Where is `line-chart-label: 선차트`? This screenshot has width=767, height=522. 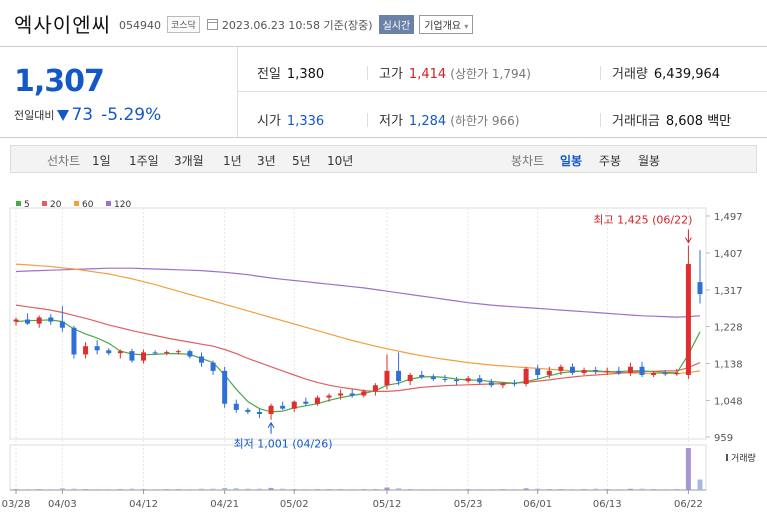
line-chart-label: 선차트 is located at coordinates (64, 161).